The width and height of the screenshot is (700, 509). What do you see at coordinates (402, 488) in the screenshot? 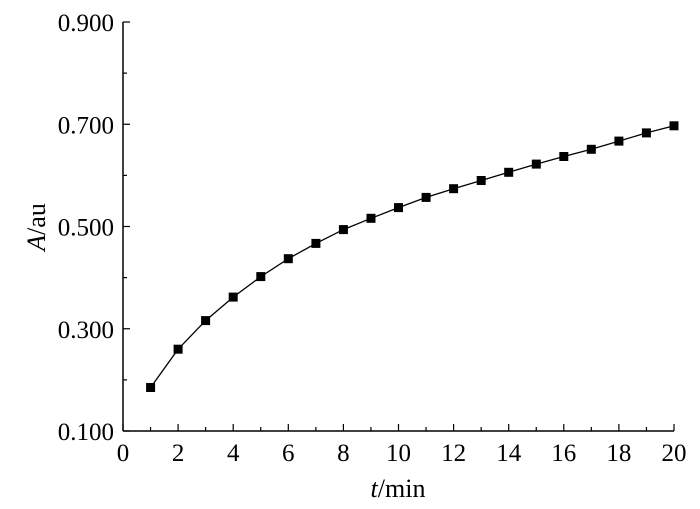
I see `x-axis-title-unit: /min` at bounding box center [402, 488].